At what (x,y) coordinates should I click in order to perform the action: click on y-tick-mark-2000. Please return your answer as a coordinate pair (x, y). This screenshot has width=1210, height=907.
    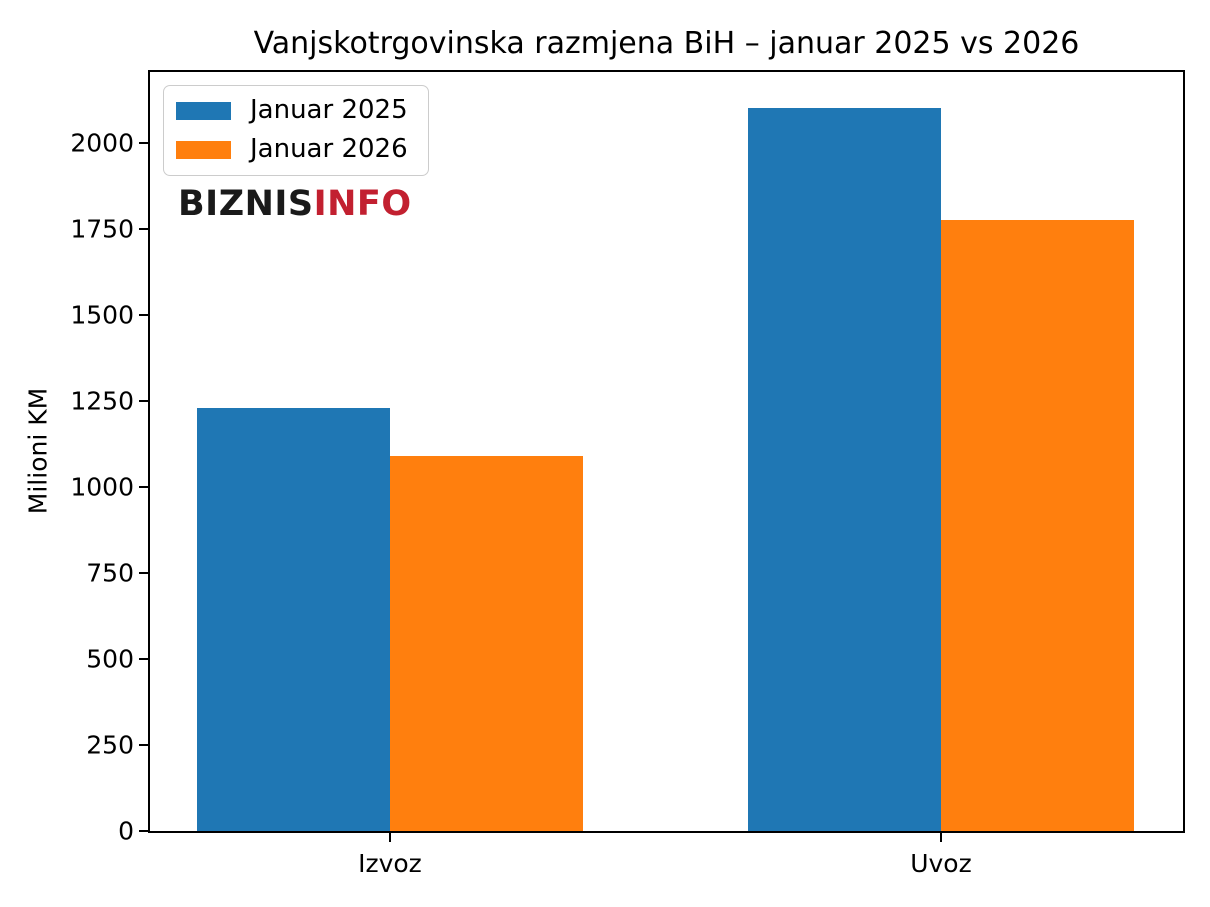
    Looking at the image, I should click on (143, 142).